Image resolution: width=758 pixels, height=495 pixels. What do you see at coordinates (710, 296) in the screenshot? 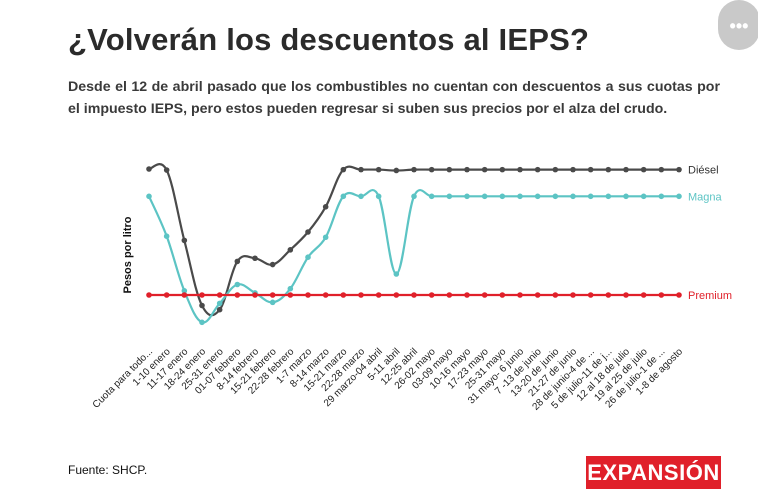
I see `series-label-premium: Premium` at bounding box center [710, 296].